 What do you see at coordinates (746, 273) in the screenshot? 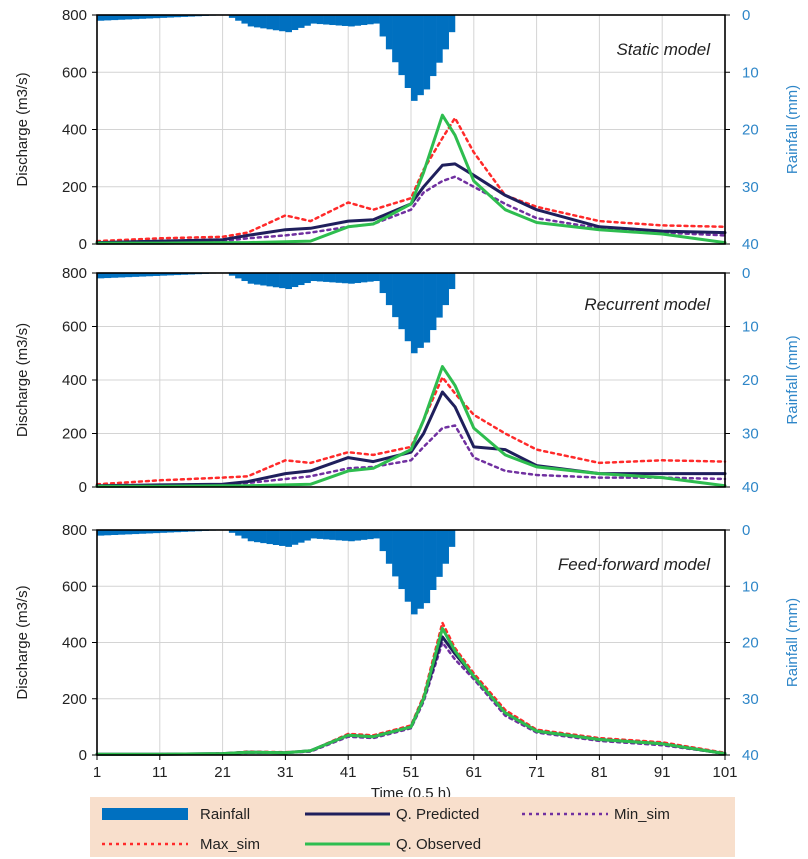
I see `y2-tick-label: 0` at bounding box center [746, 273].